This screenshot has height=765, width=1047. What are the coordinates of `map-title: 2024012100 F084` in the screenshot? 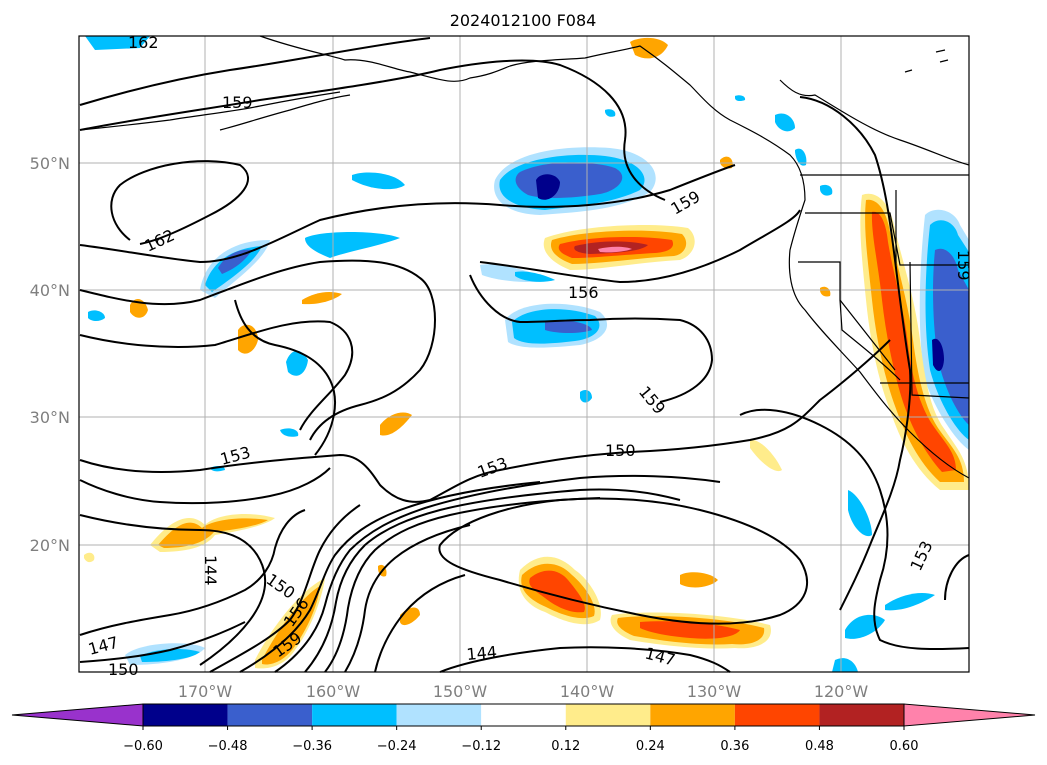 It's located at (523, 20).